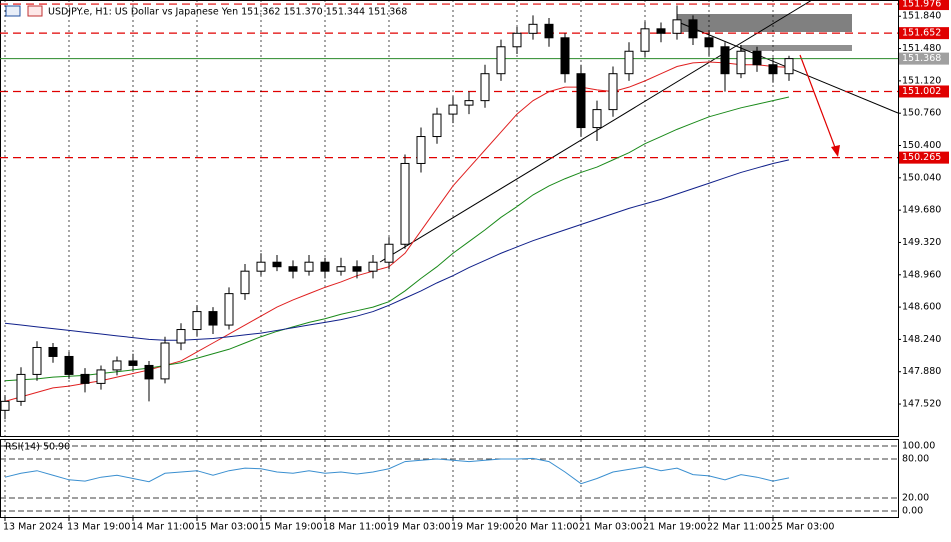 The width and height of the screenshot is (951, 542). Describe the element at coordinates (921, 210) in the screenshot. I see `y-tick-label: 149.680` at that location.